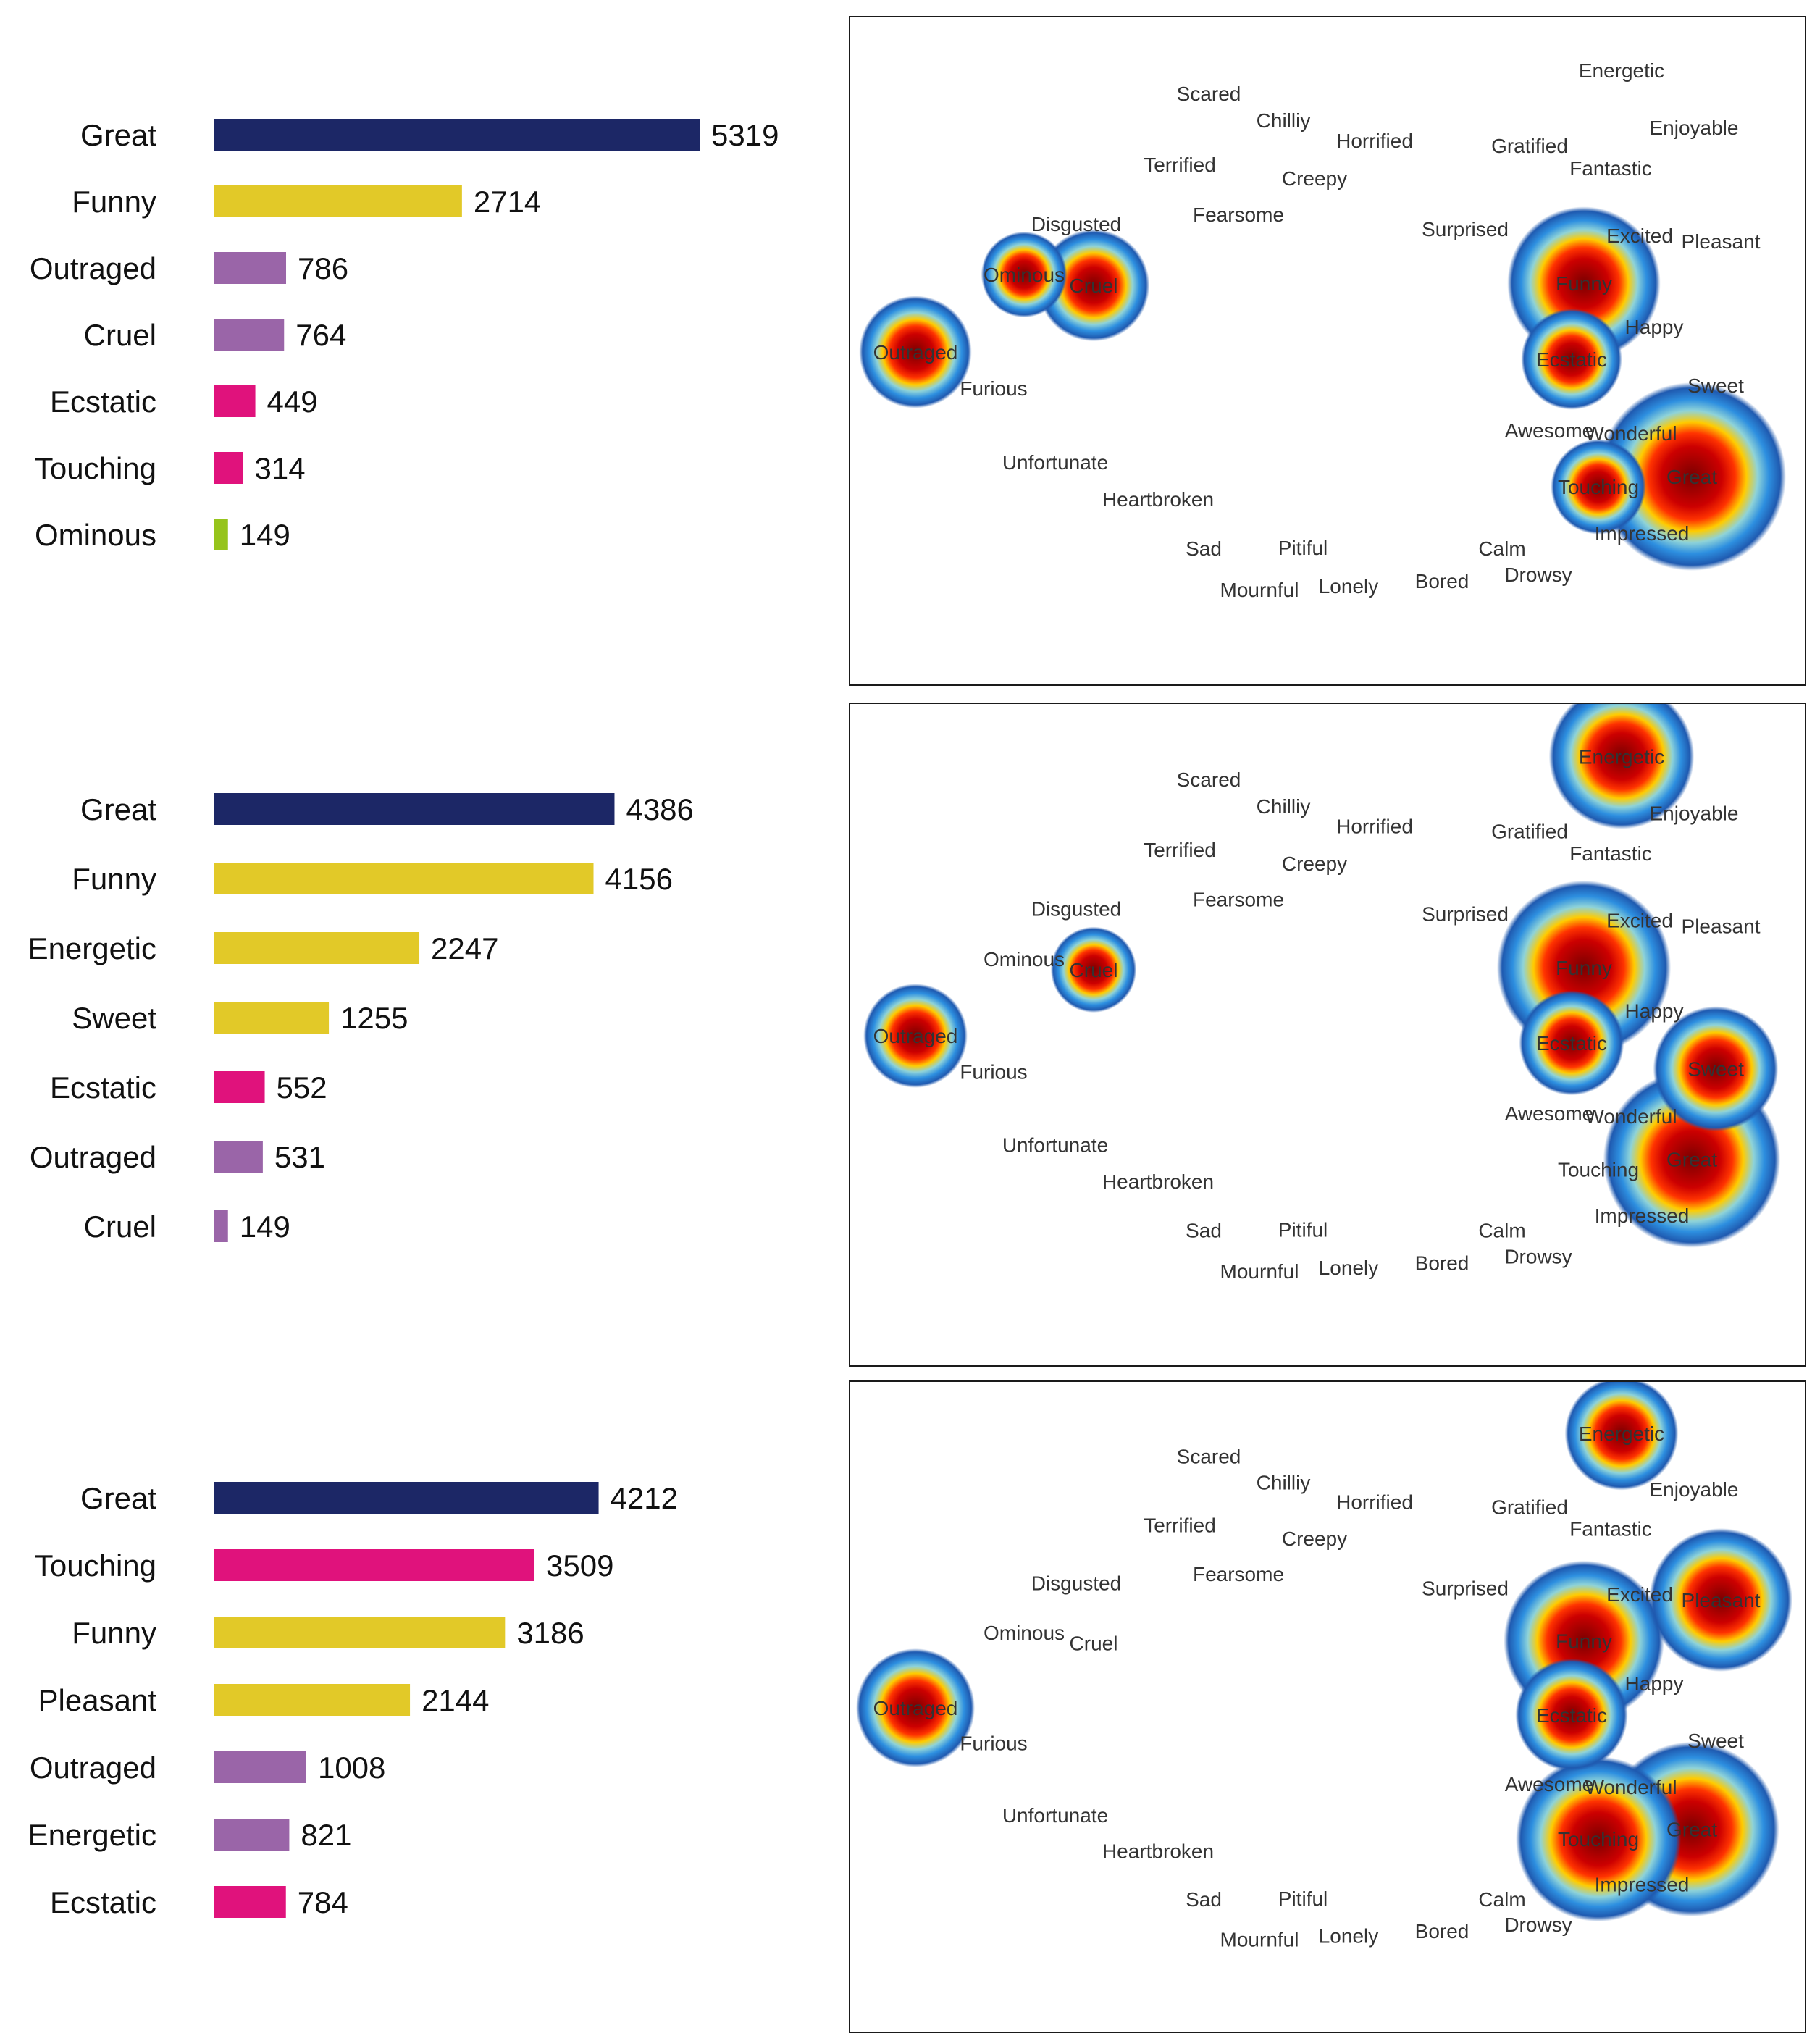 The image size is (1820, 2041). I want to click on map-word-awesome: Awesome, so click(1549, 430).